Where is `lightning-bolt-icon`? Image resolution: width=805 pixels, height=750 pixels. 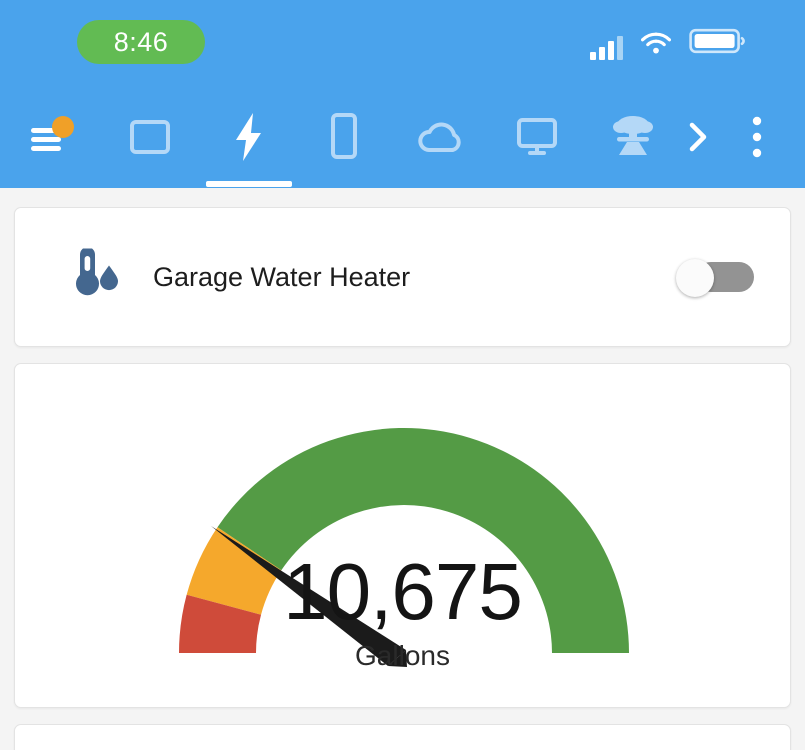
lightning-bolt-icon is located at coordinates (249, 136).